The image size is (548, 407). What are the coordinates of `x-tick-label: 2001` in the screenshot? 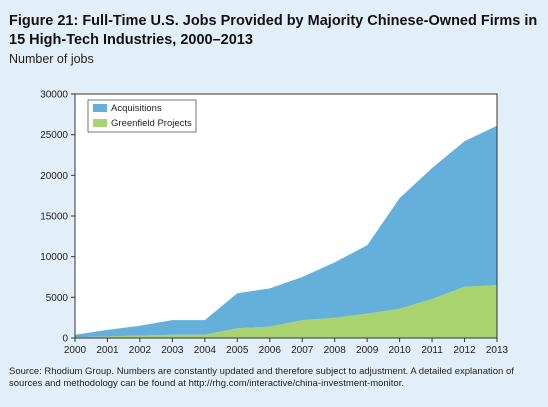 It's located at (107, 350).